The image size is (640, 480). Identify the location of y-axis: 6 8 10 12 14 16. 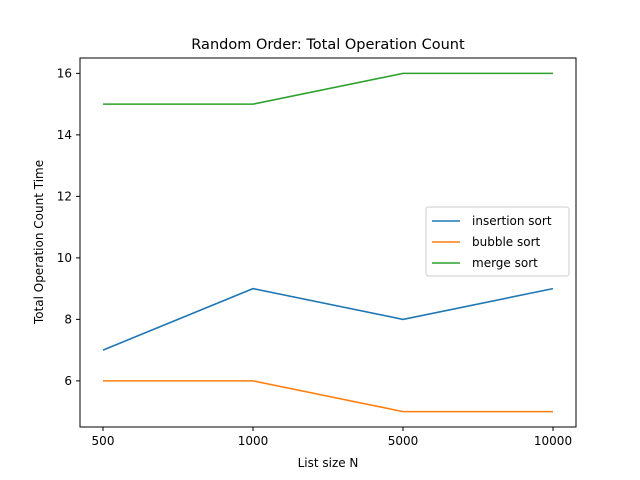
(68, 227).